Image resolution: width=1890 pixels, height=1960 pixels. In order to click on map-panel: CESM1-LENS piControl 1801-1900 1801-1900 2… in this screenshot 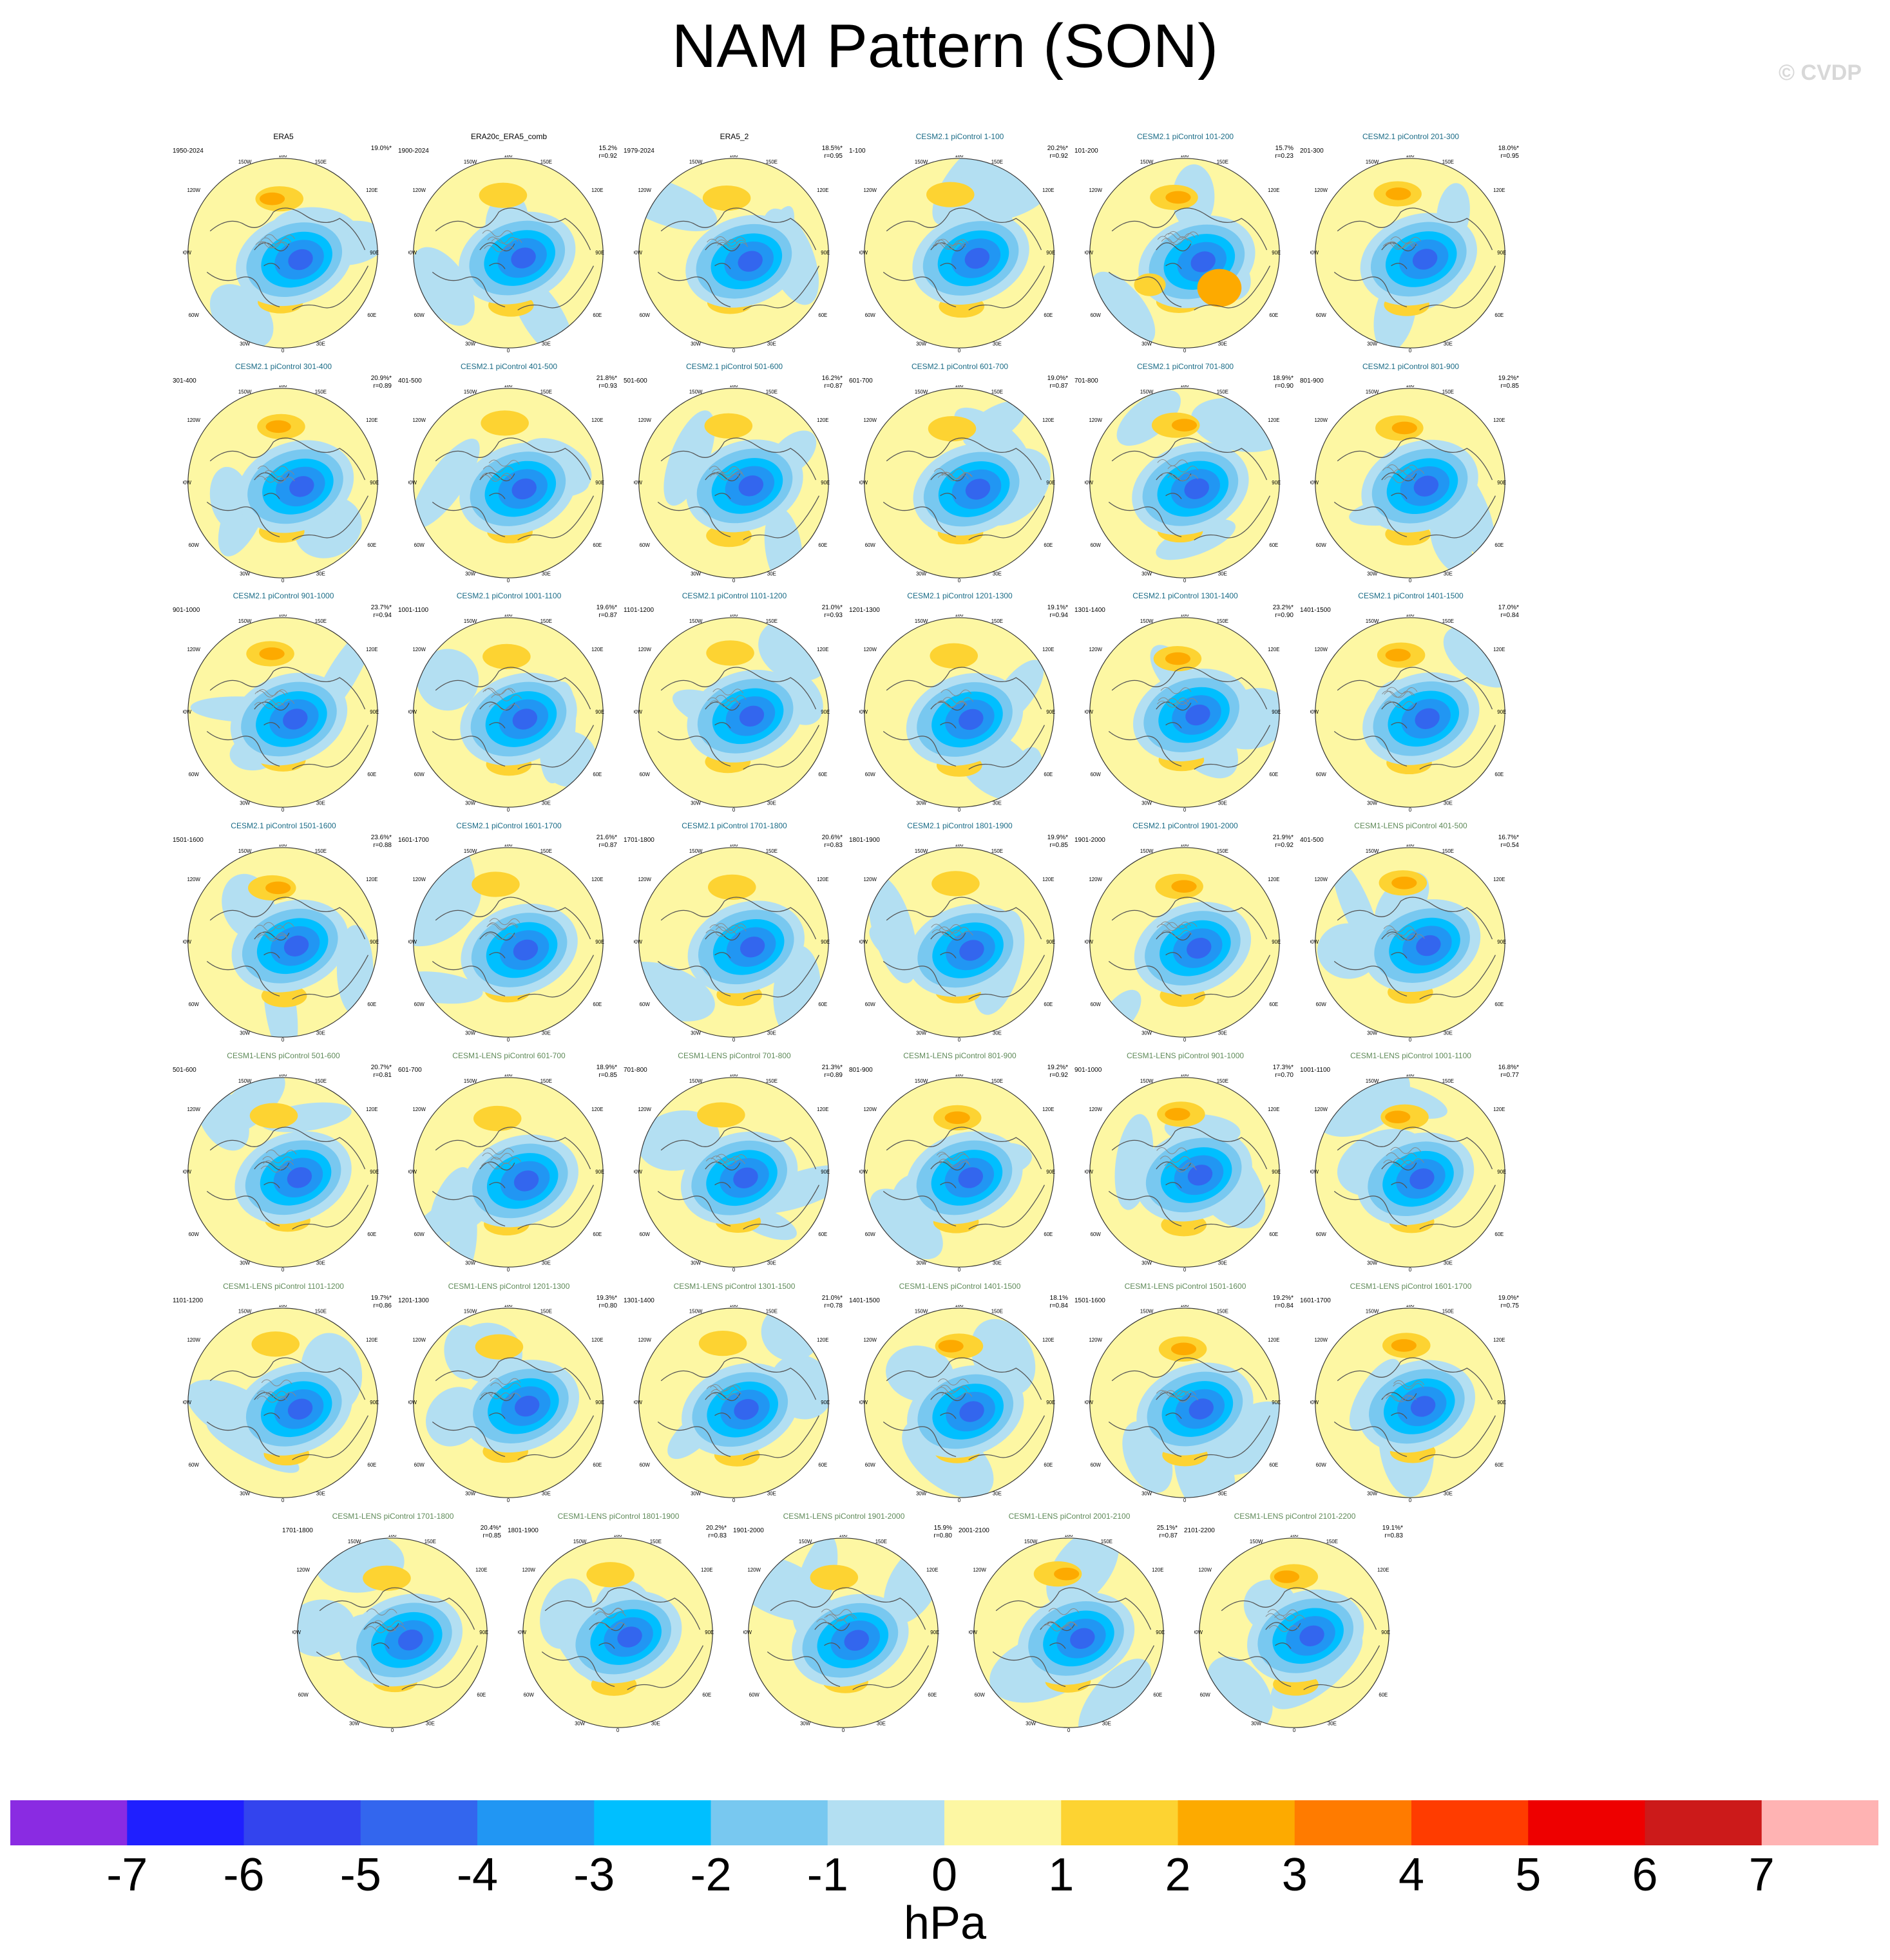, I will do `click(618, 1628)`.